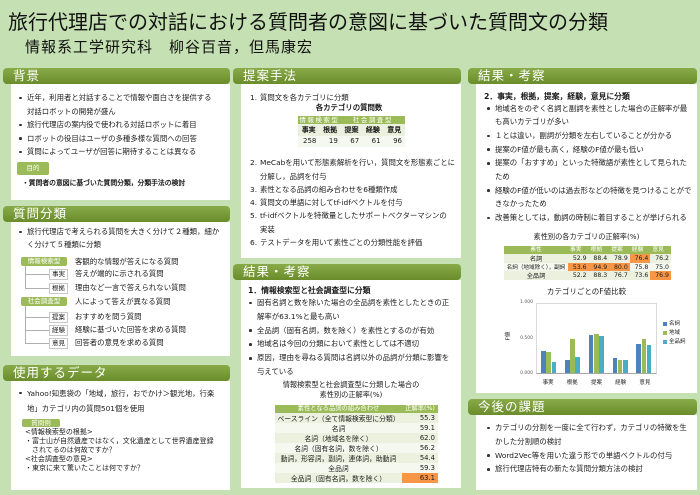 The image size is (700, 495). What do you see at coordinates (254, 243) in the screenshot?
I see `step-number: 6.` at bounding box center [254, 243].